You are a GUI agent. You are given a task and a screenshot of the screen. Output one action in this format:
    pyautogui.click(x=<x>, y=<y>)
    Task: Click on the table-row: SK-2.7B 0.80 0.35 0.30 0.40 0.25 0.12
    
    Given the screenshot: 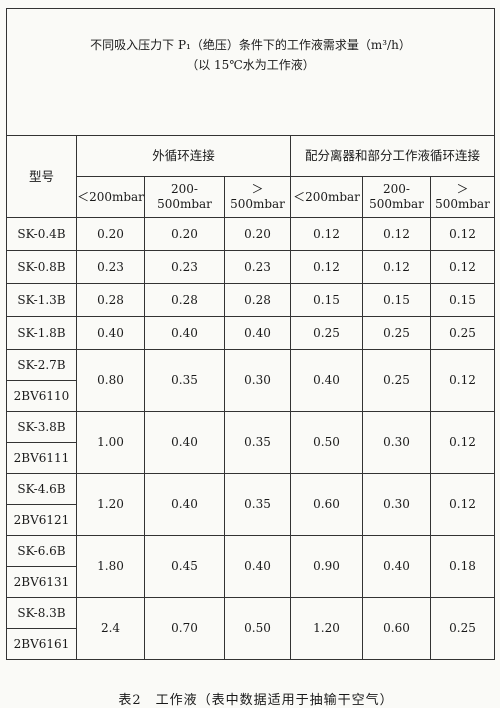 What is the action you would take?
    pyautogui.click(x=250, y=380)
    